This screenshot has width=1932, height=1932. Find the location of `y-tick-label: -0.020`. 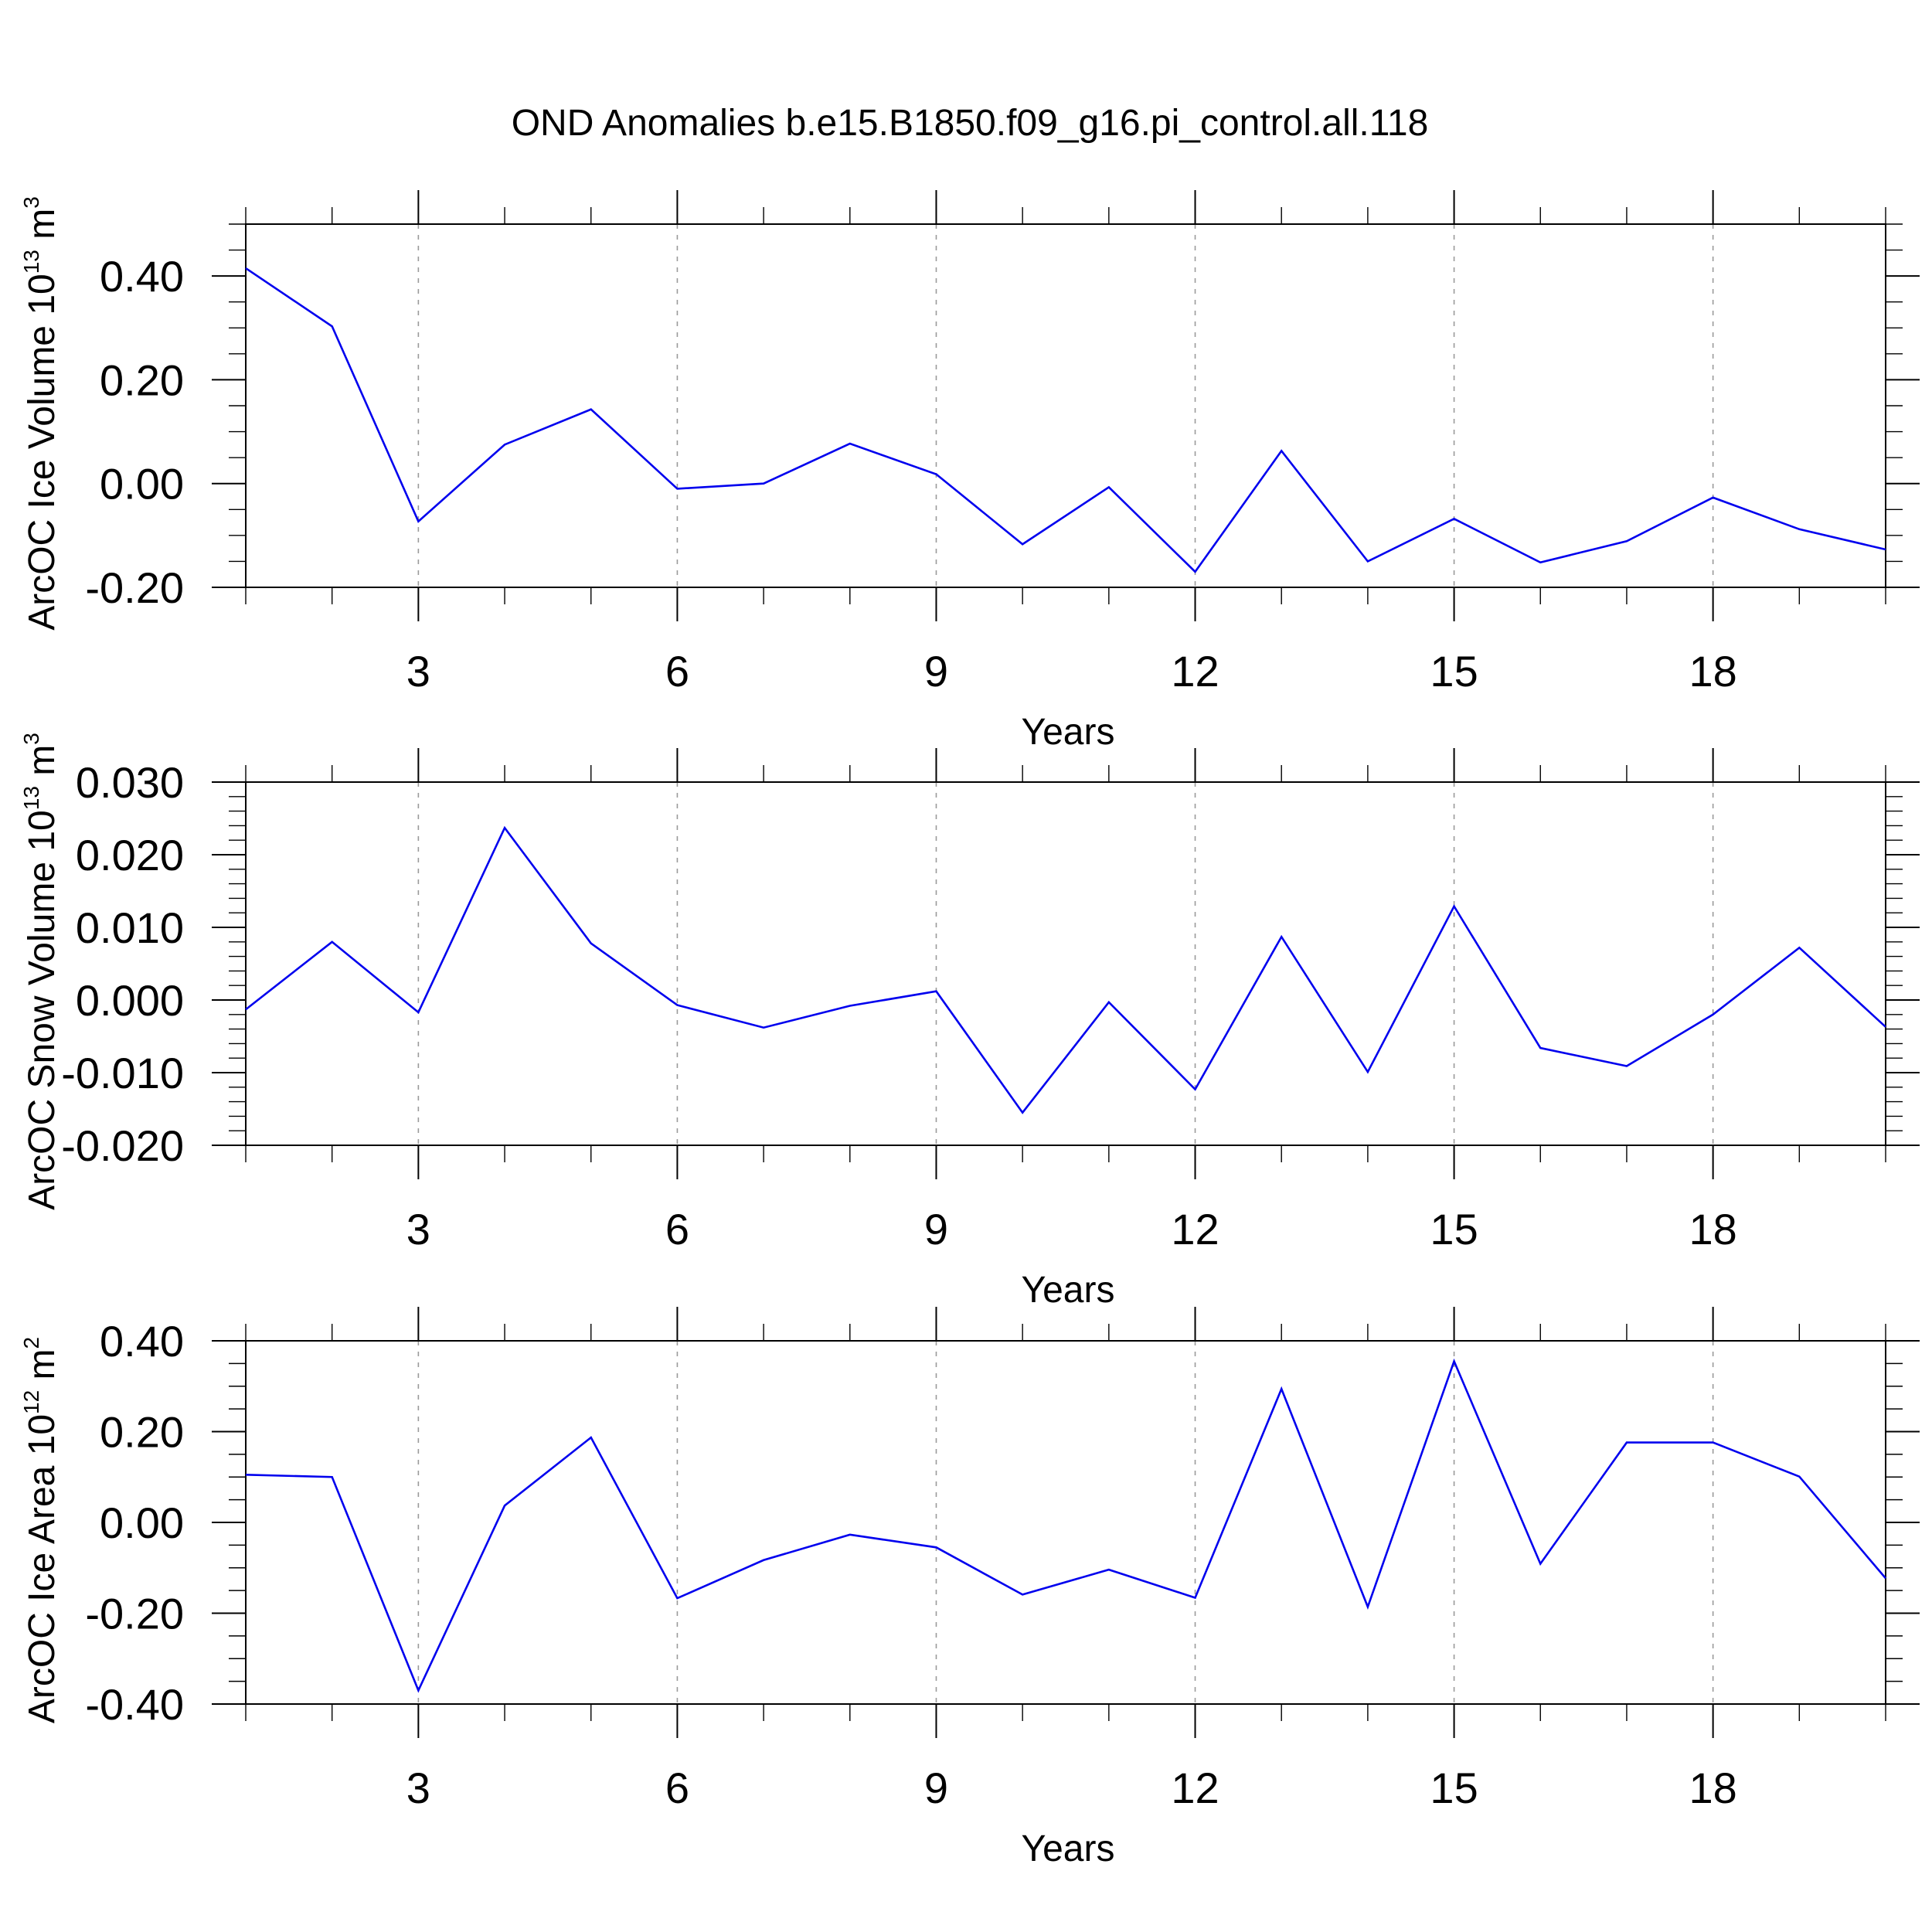

y-tick-label: -0.020 is located at coordinates (122, 1145).